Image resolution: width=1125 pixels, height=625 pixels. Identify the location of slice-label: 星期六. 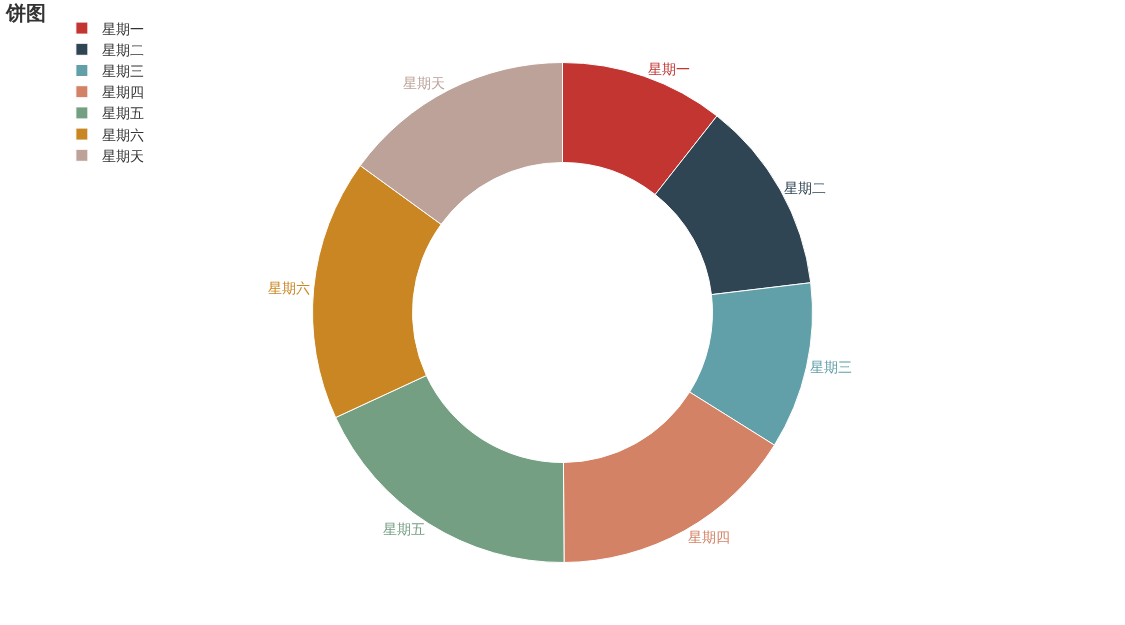
(288, 288).